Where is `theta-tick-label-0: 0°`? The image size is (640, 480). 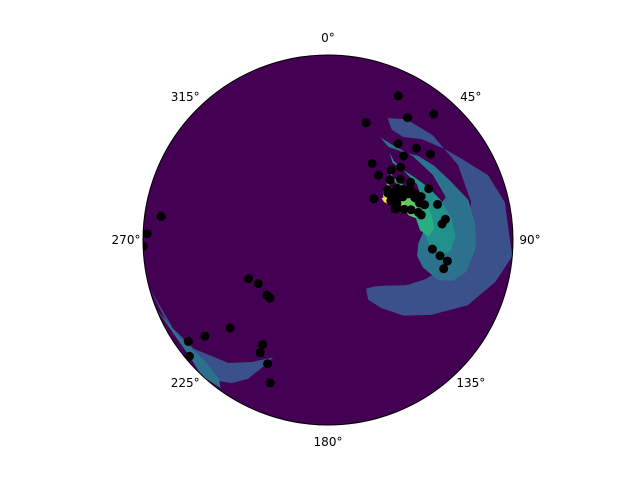 theta-tick-label-0: 0° is located at coordinates (328, 38).